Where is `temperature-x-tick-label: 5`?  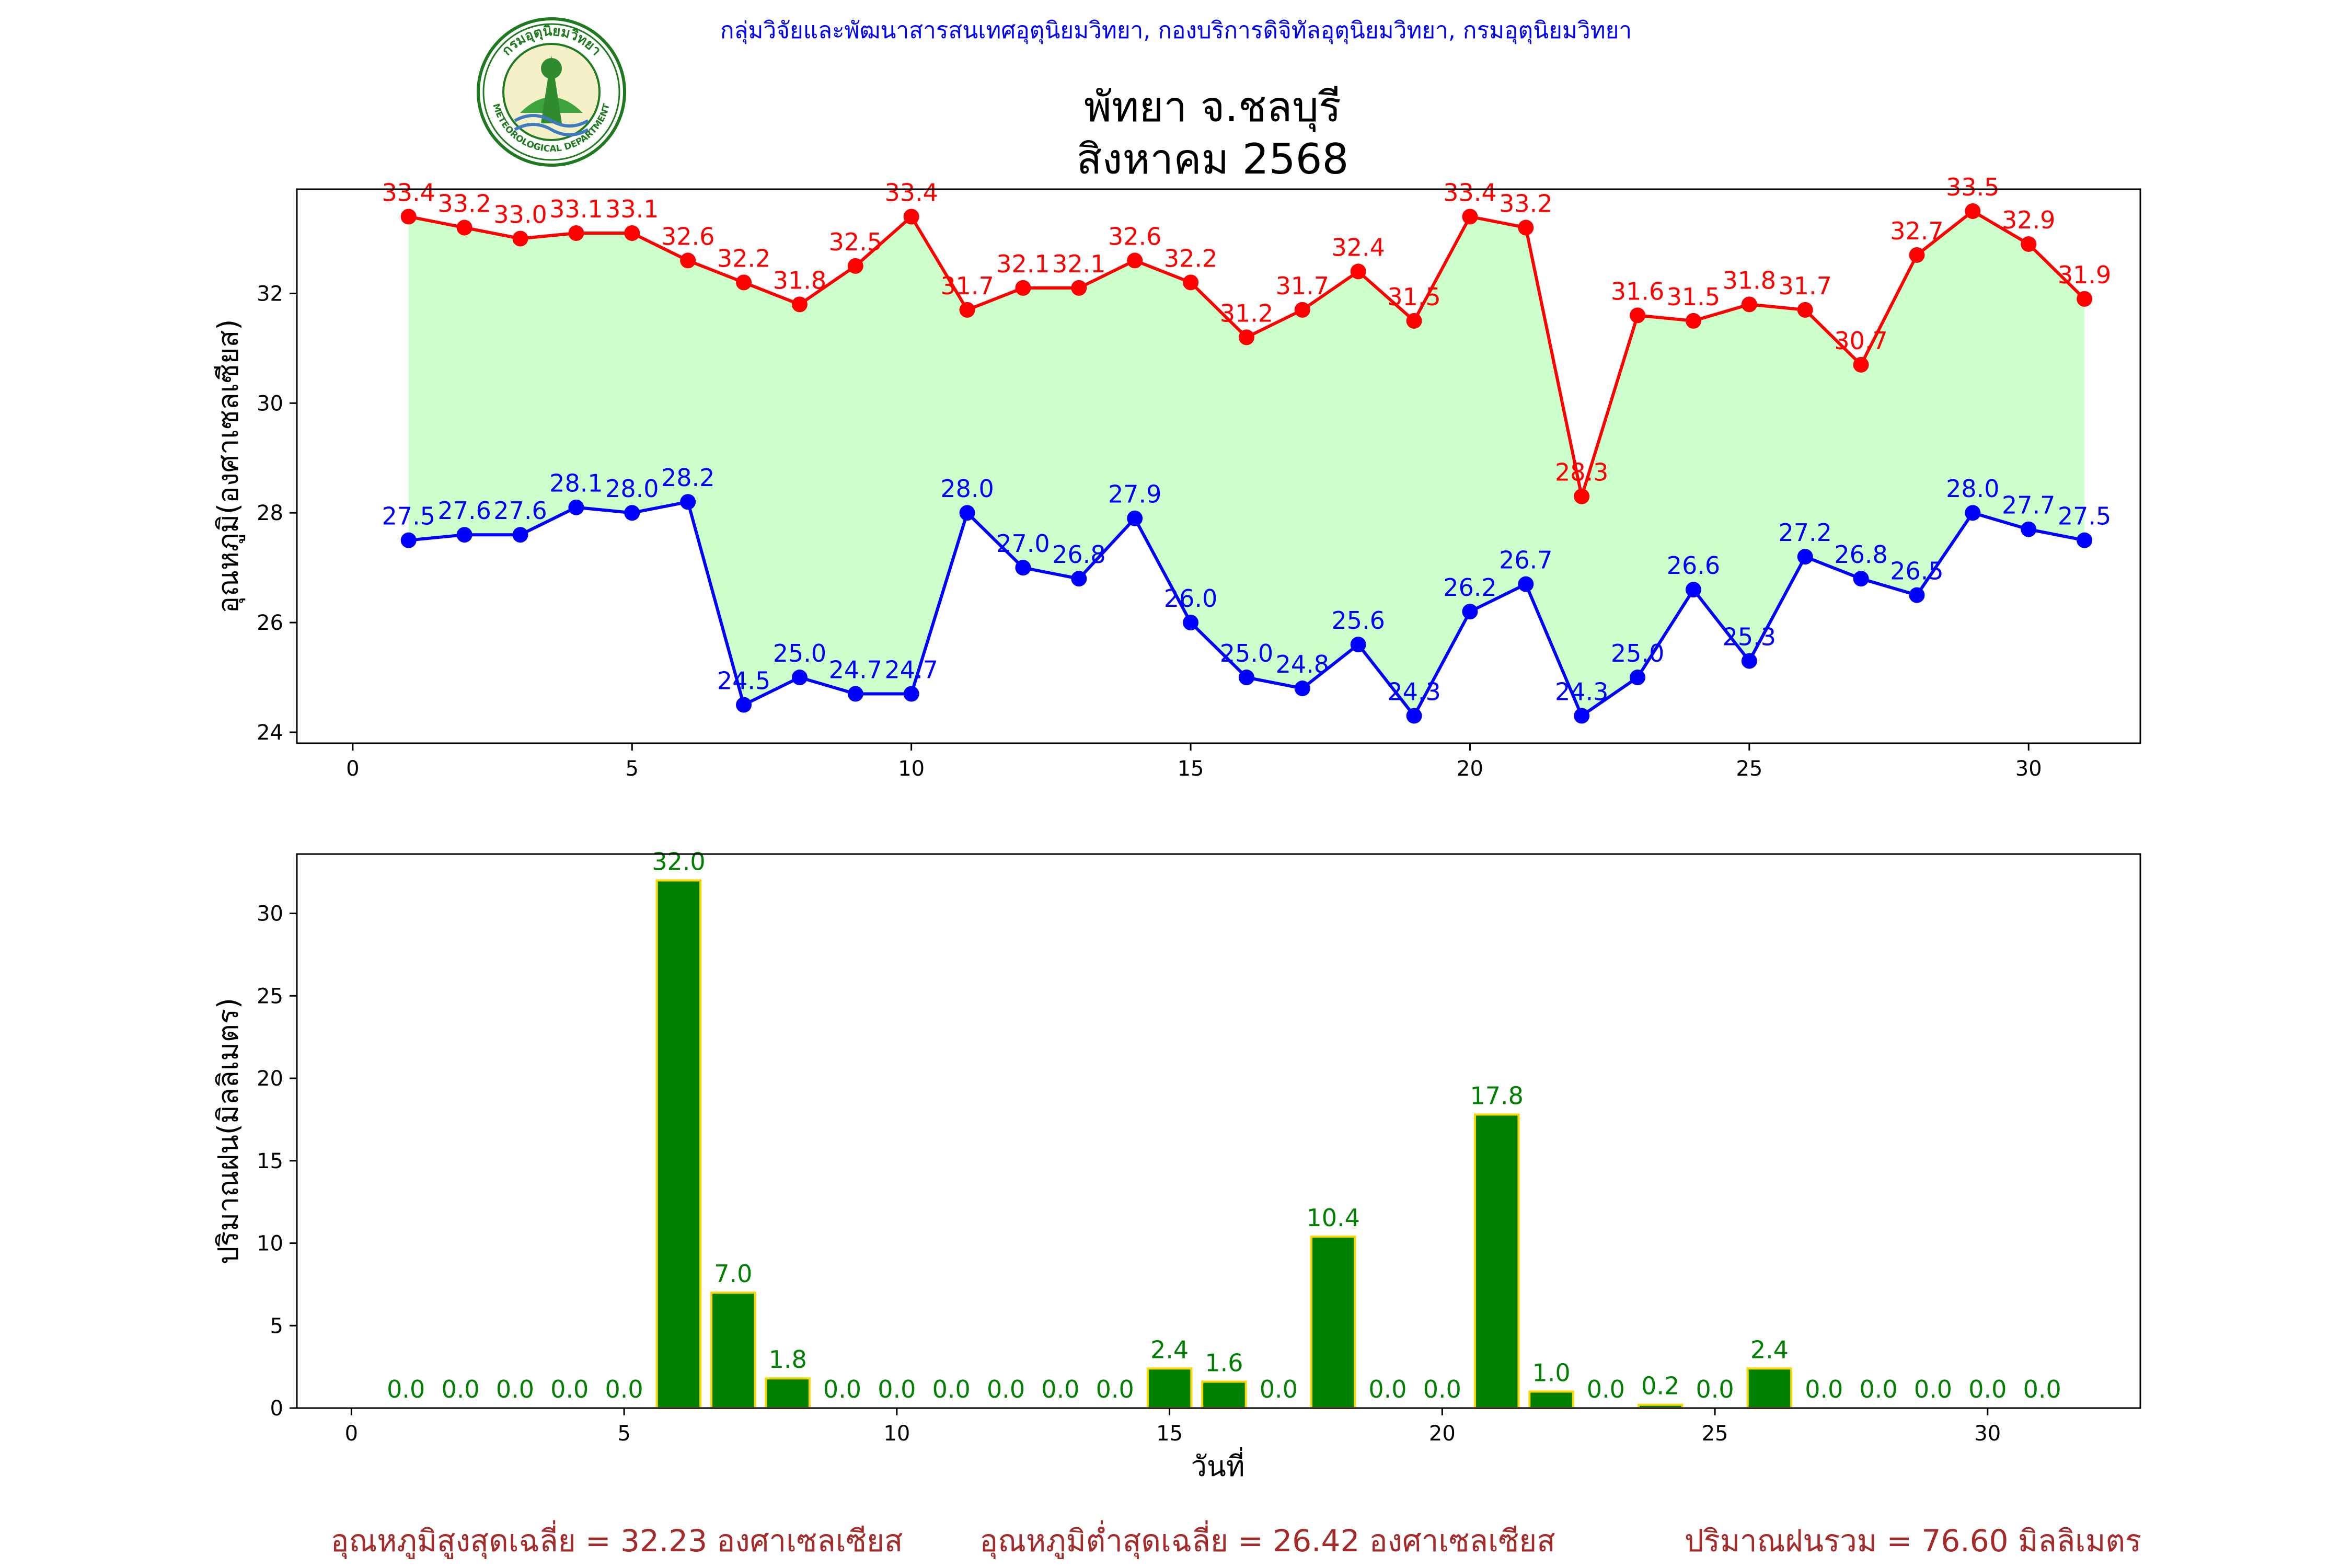 temperature-x-tick-label: 5 is located at coordinates (632, 769).